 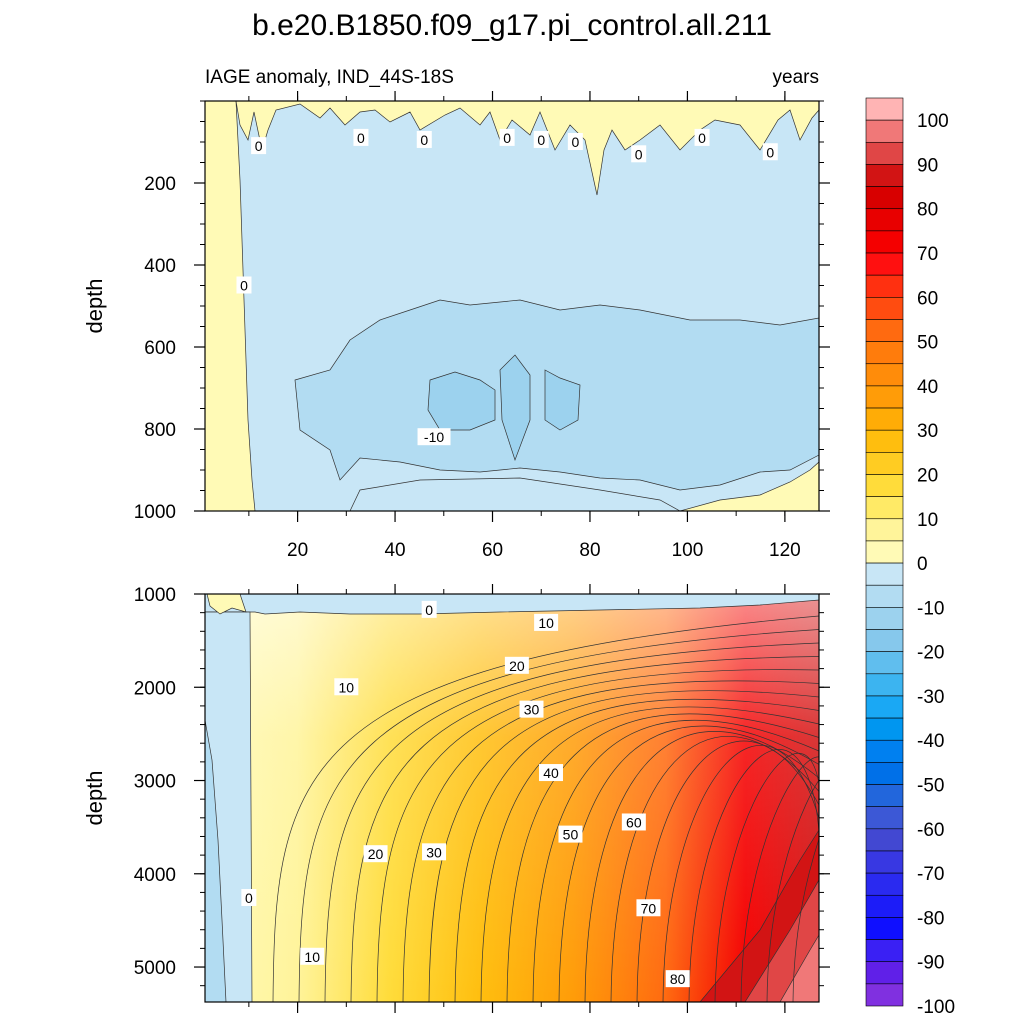 I want to click on upper-positive-left-band, so click(x=230, y=306).